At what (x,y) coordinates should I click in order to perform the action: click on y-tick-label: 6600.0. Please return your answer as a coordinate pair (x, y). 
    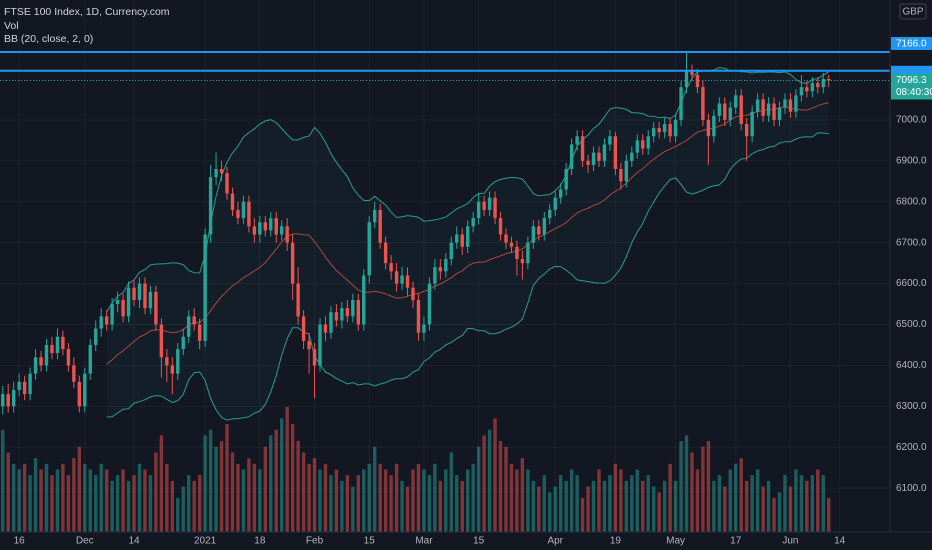
    Looking at the image, I should click on (911, 283).